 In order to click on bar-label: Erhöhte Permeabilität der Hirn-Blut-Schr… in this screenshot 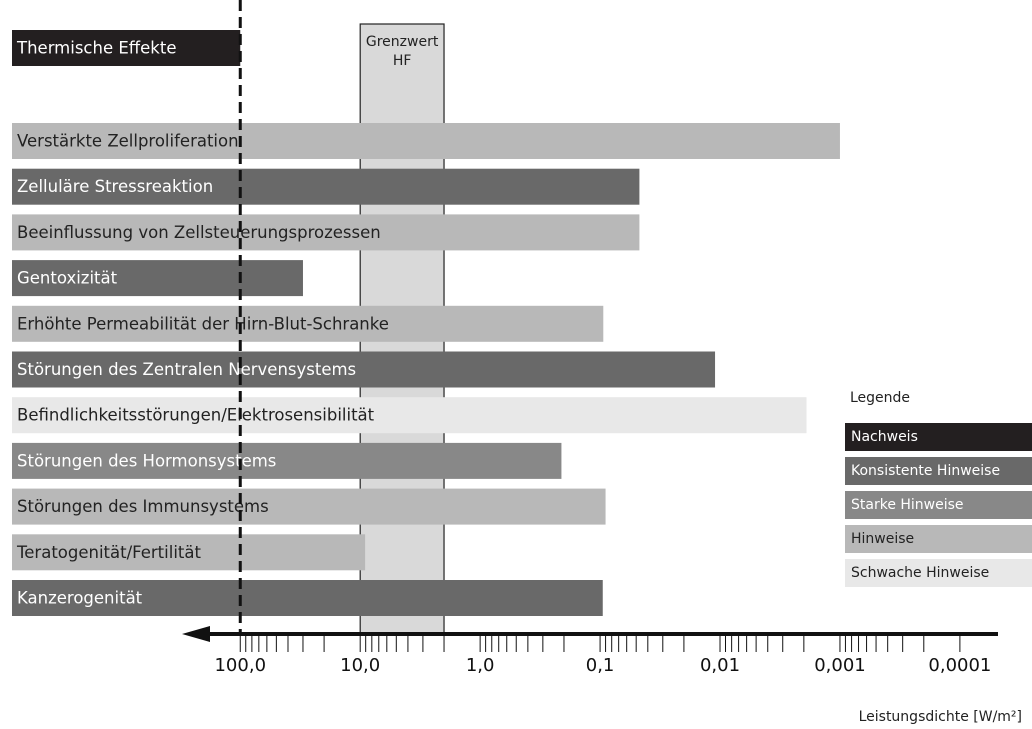, I will do `click(203, 323)`.